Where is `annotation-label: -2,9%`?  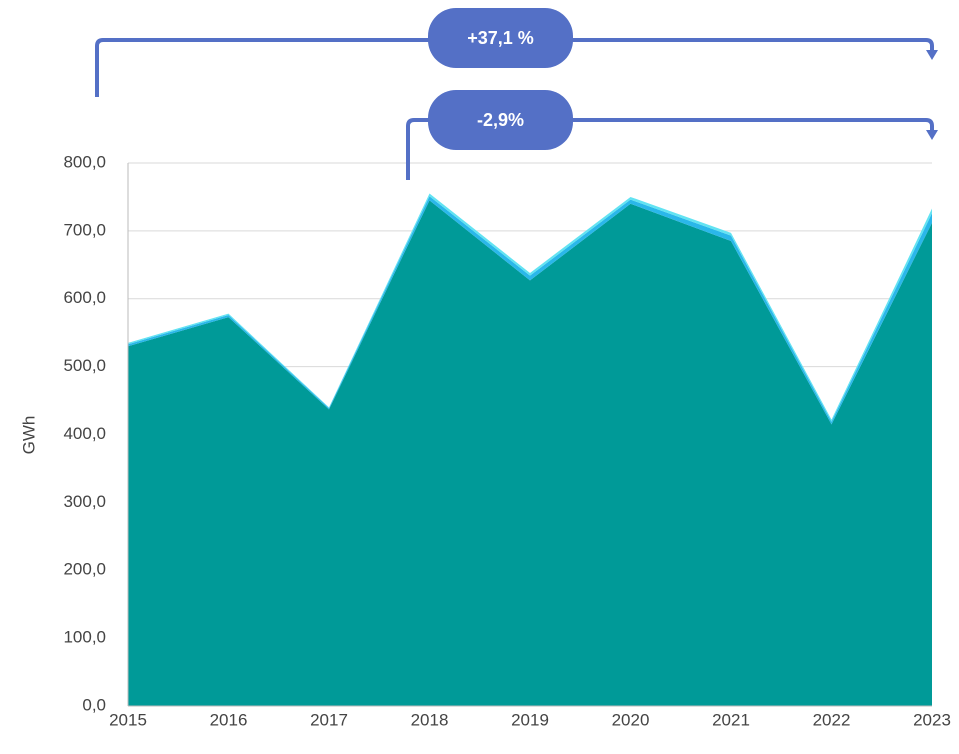 annotation-label: -2,9% is located at coordinates (500, 120).